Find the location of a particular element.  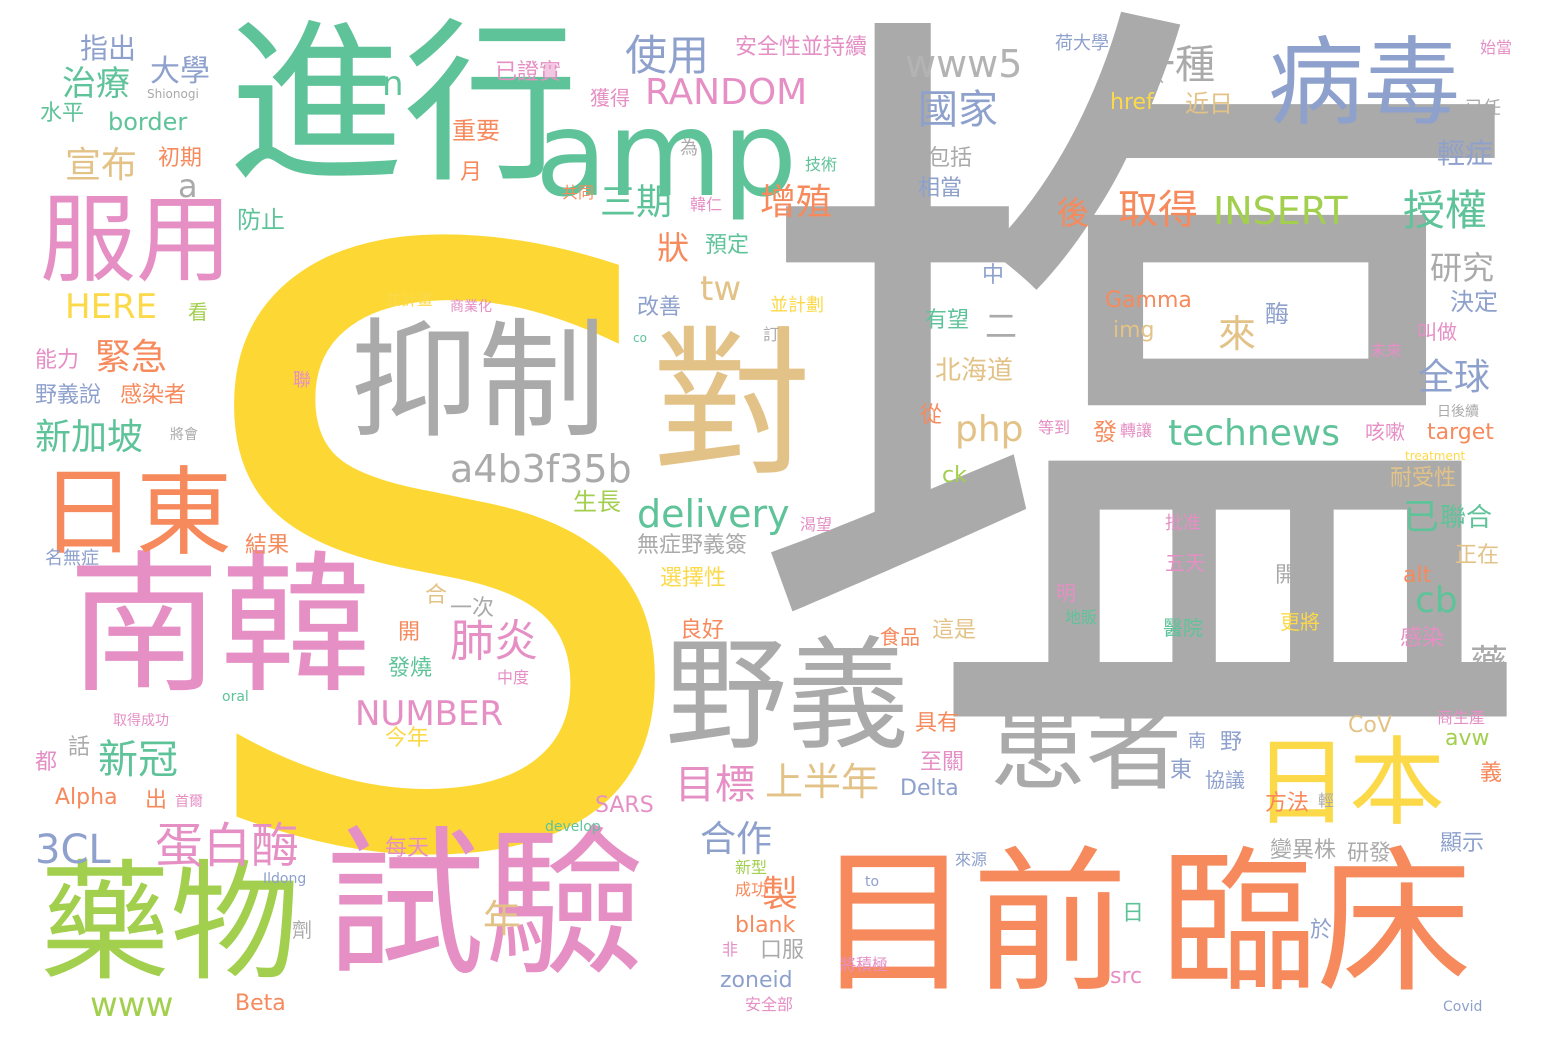

word: 荷大學 is located at coordinates (1082, 43).